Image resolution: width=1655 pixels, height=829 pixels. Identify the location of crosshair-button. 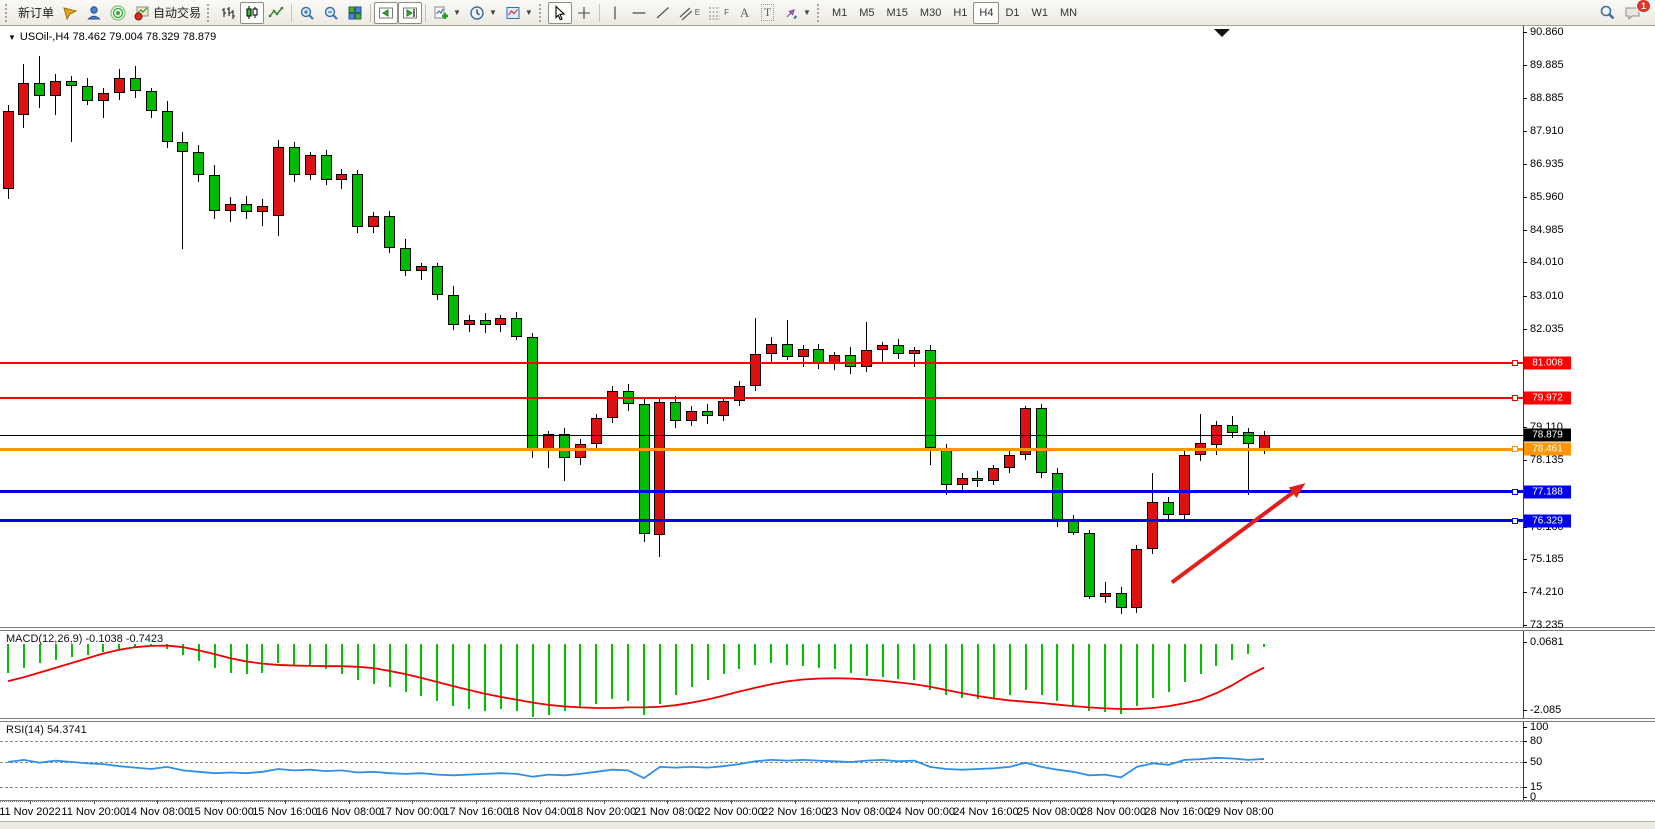
(584, 13).